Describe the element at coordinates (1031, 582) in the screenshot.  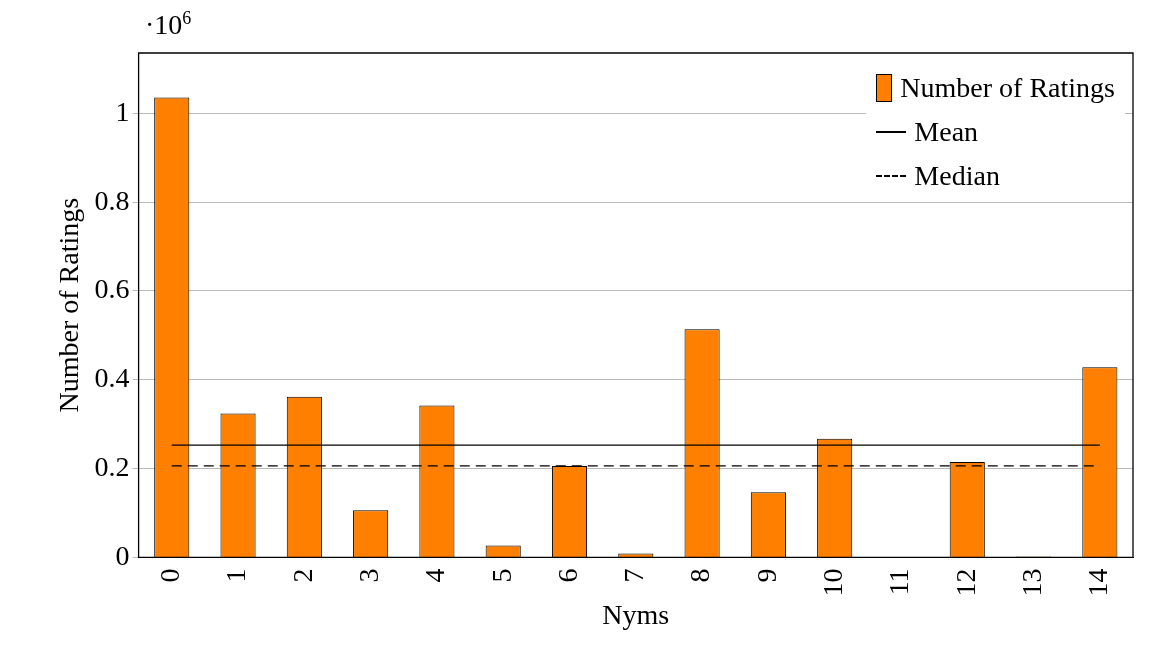
I see `x-tick-label: 13` at that location.